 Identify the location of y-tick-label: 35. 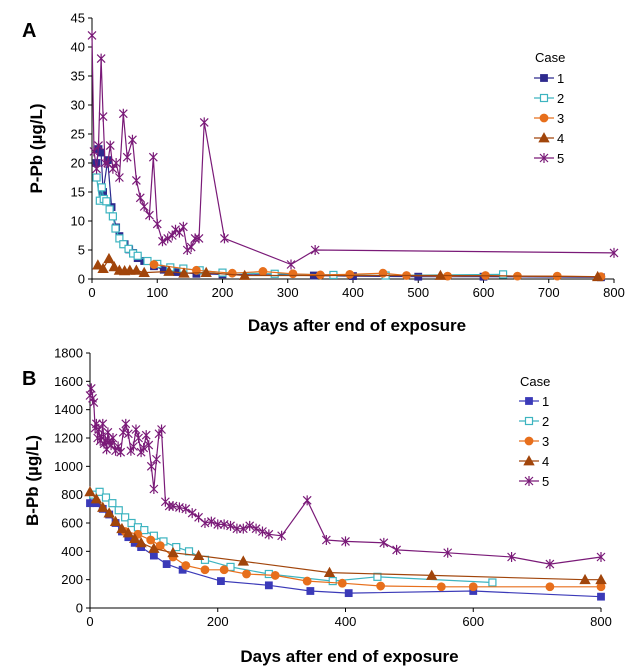
(78, 76).